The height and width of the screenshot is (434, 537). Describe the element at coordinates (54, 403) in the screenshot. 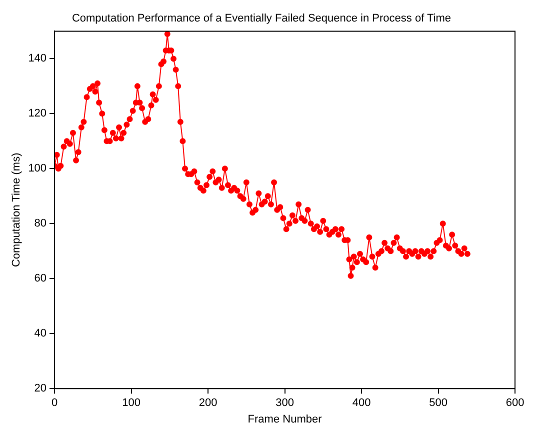

I see `x-tick-label: 0` at that location.